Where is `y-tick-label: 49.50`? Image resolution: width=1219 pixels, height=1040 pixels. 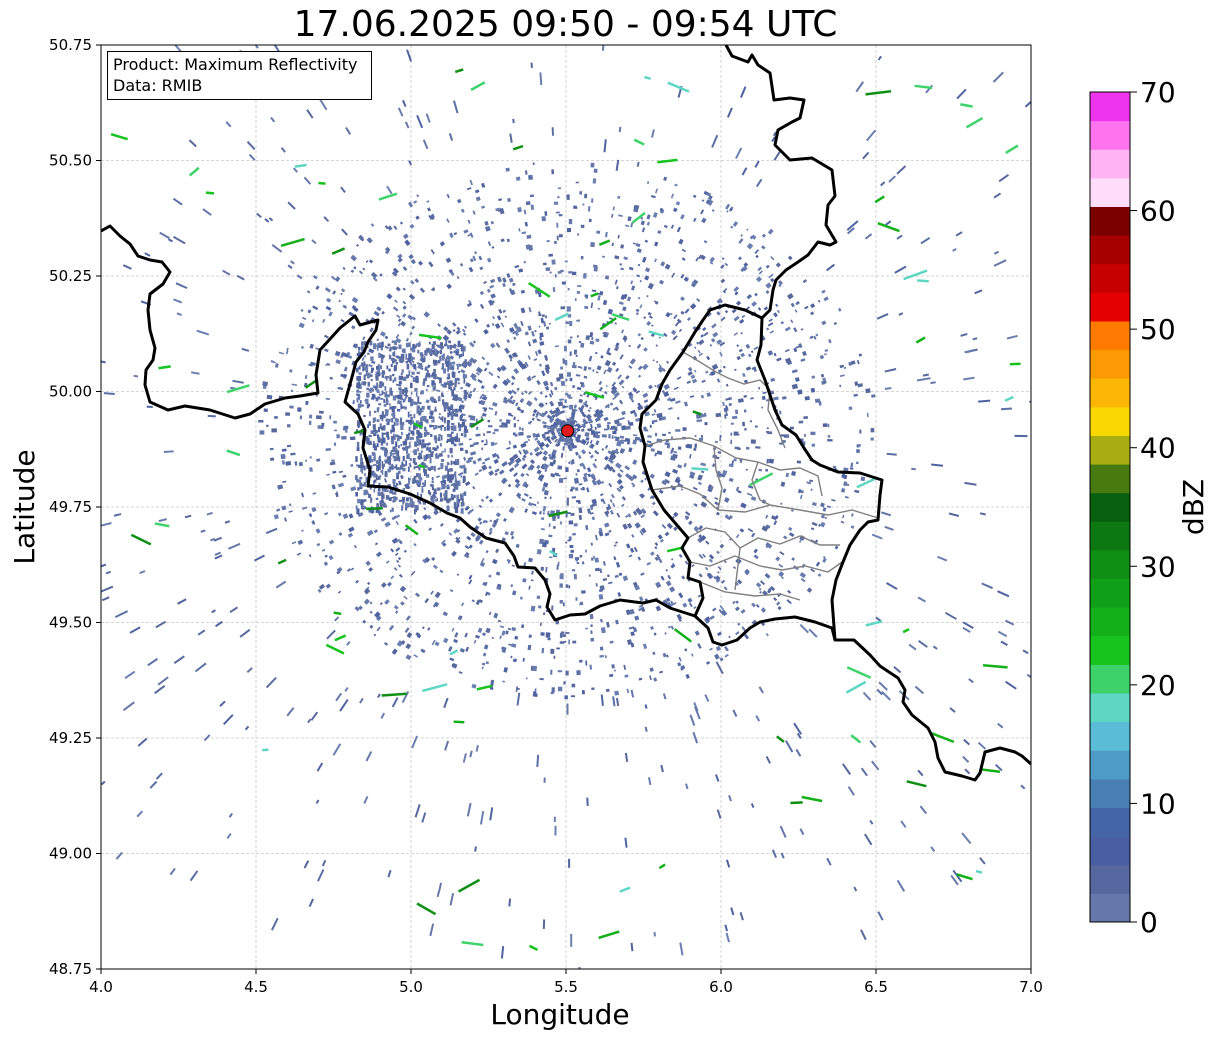 y-tick-label: 49.50 is located at coordinates (70, 623).